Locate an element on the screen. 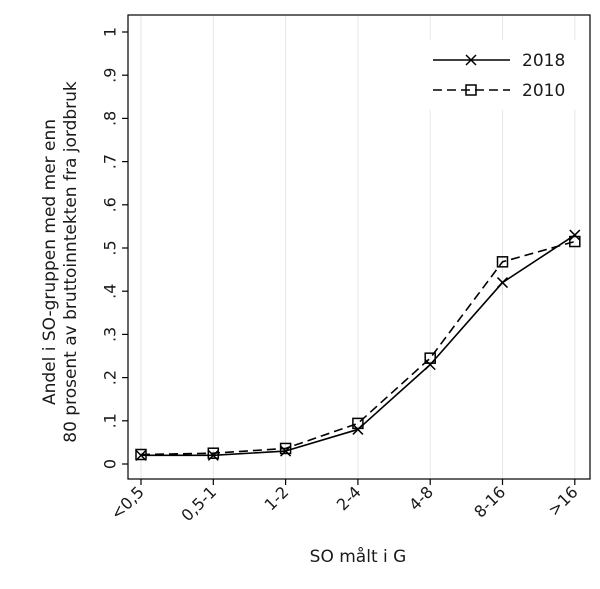 This screenshot has width=600, height=589. y-tick-label: .3 is located at coordinates (110, 334).